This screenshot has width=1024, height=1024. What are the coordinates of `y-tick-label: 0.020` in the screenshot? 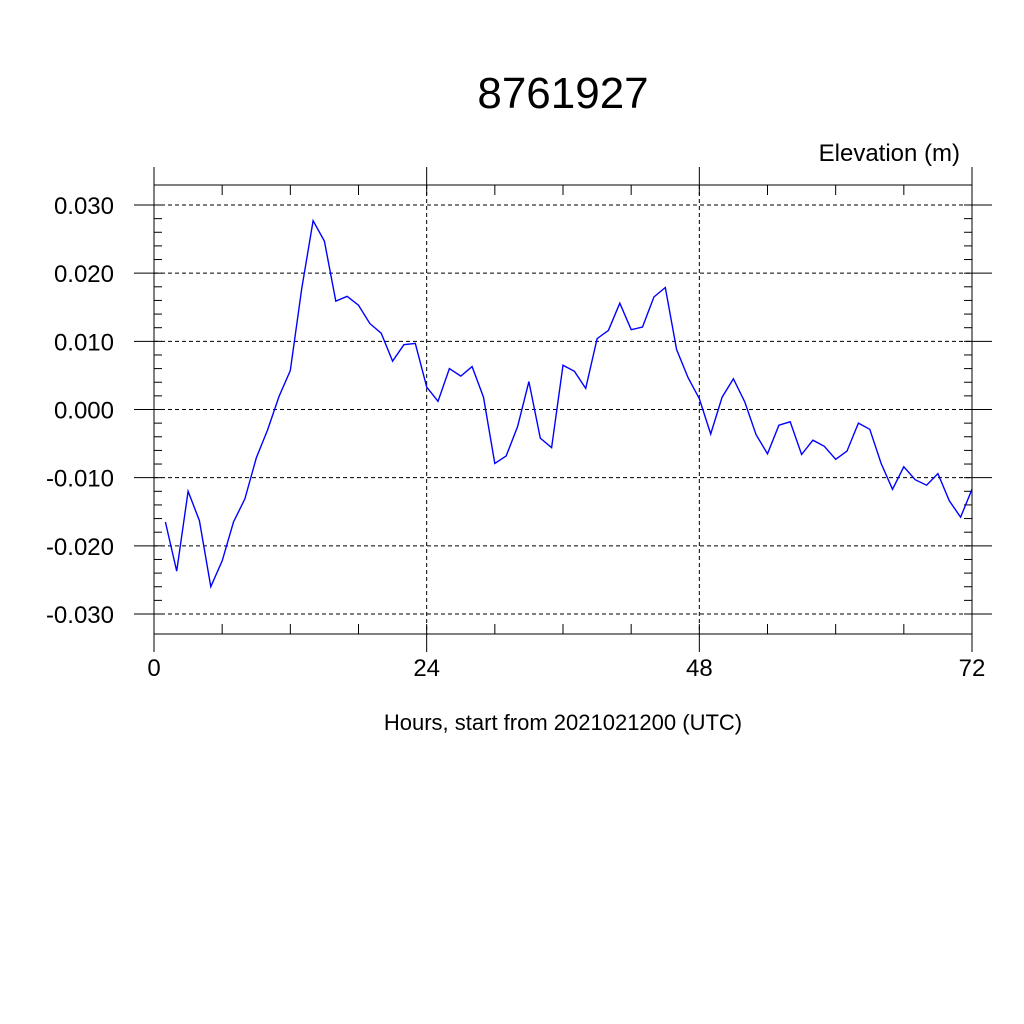 It's located at (84, 274).